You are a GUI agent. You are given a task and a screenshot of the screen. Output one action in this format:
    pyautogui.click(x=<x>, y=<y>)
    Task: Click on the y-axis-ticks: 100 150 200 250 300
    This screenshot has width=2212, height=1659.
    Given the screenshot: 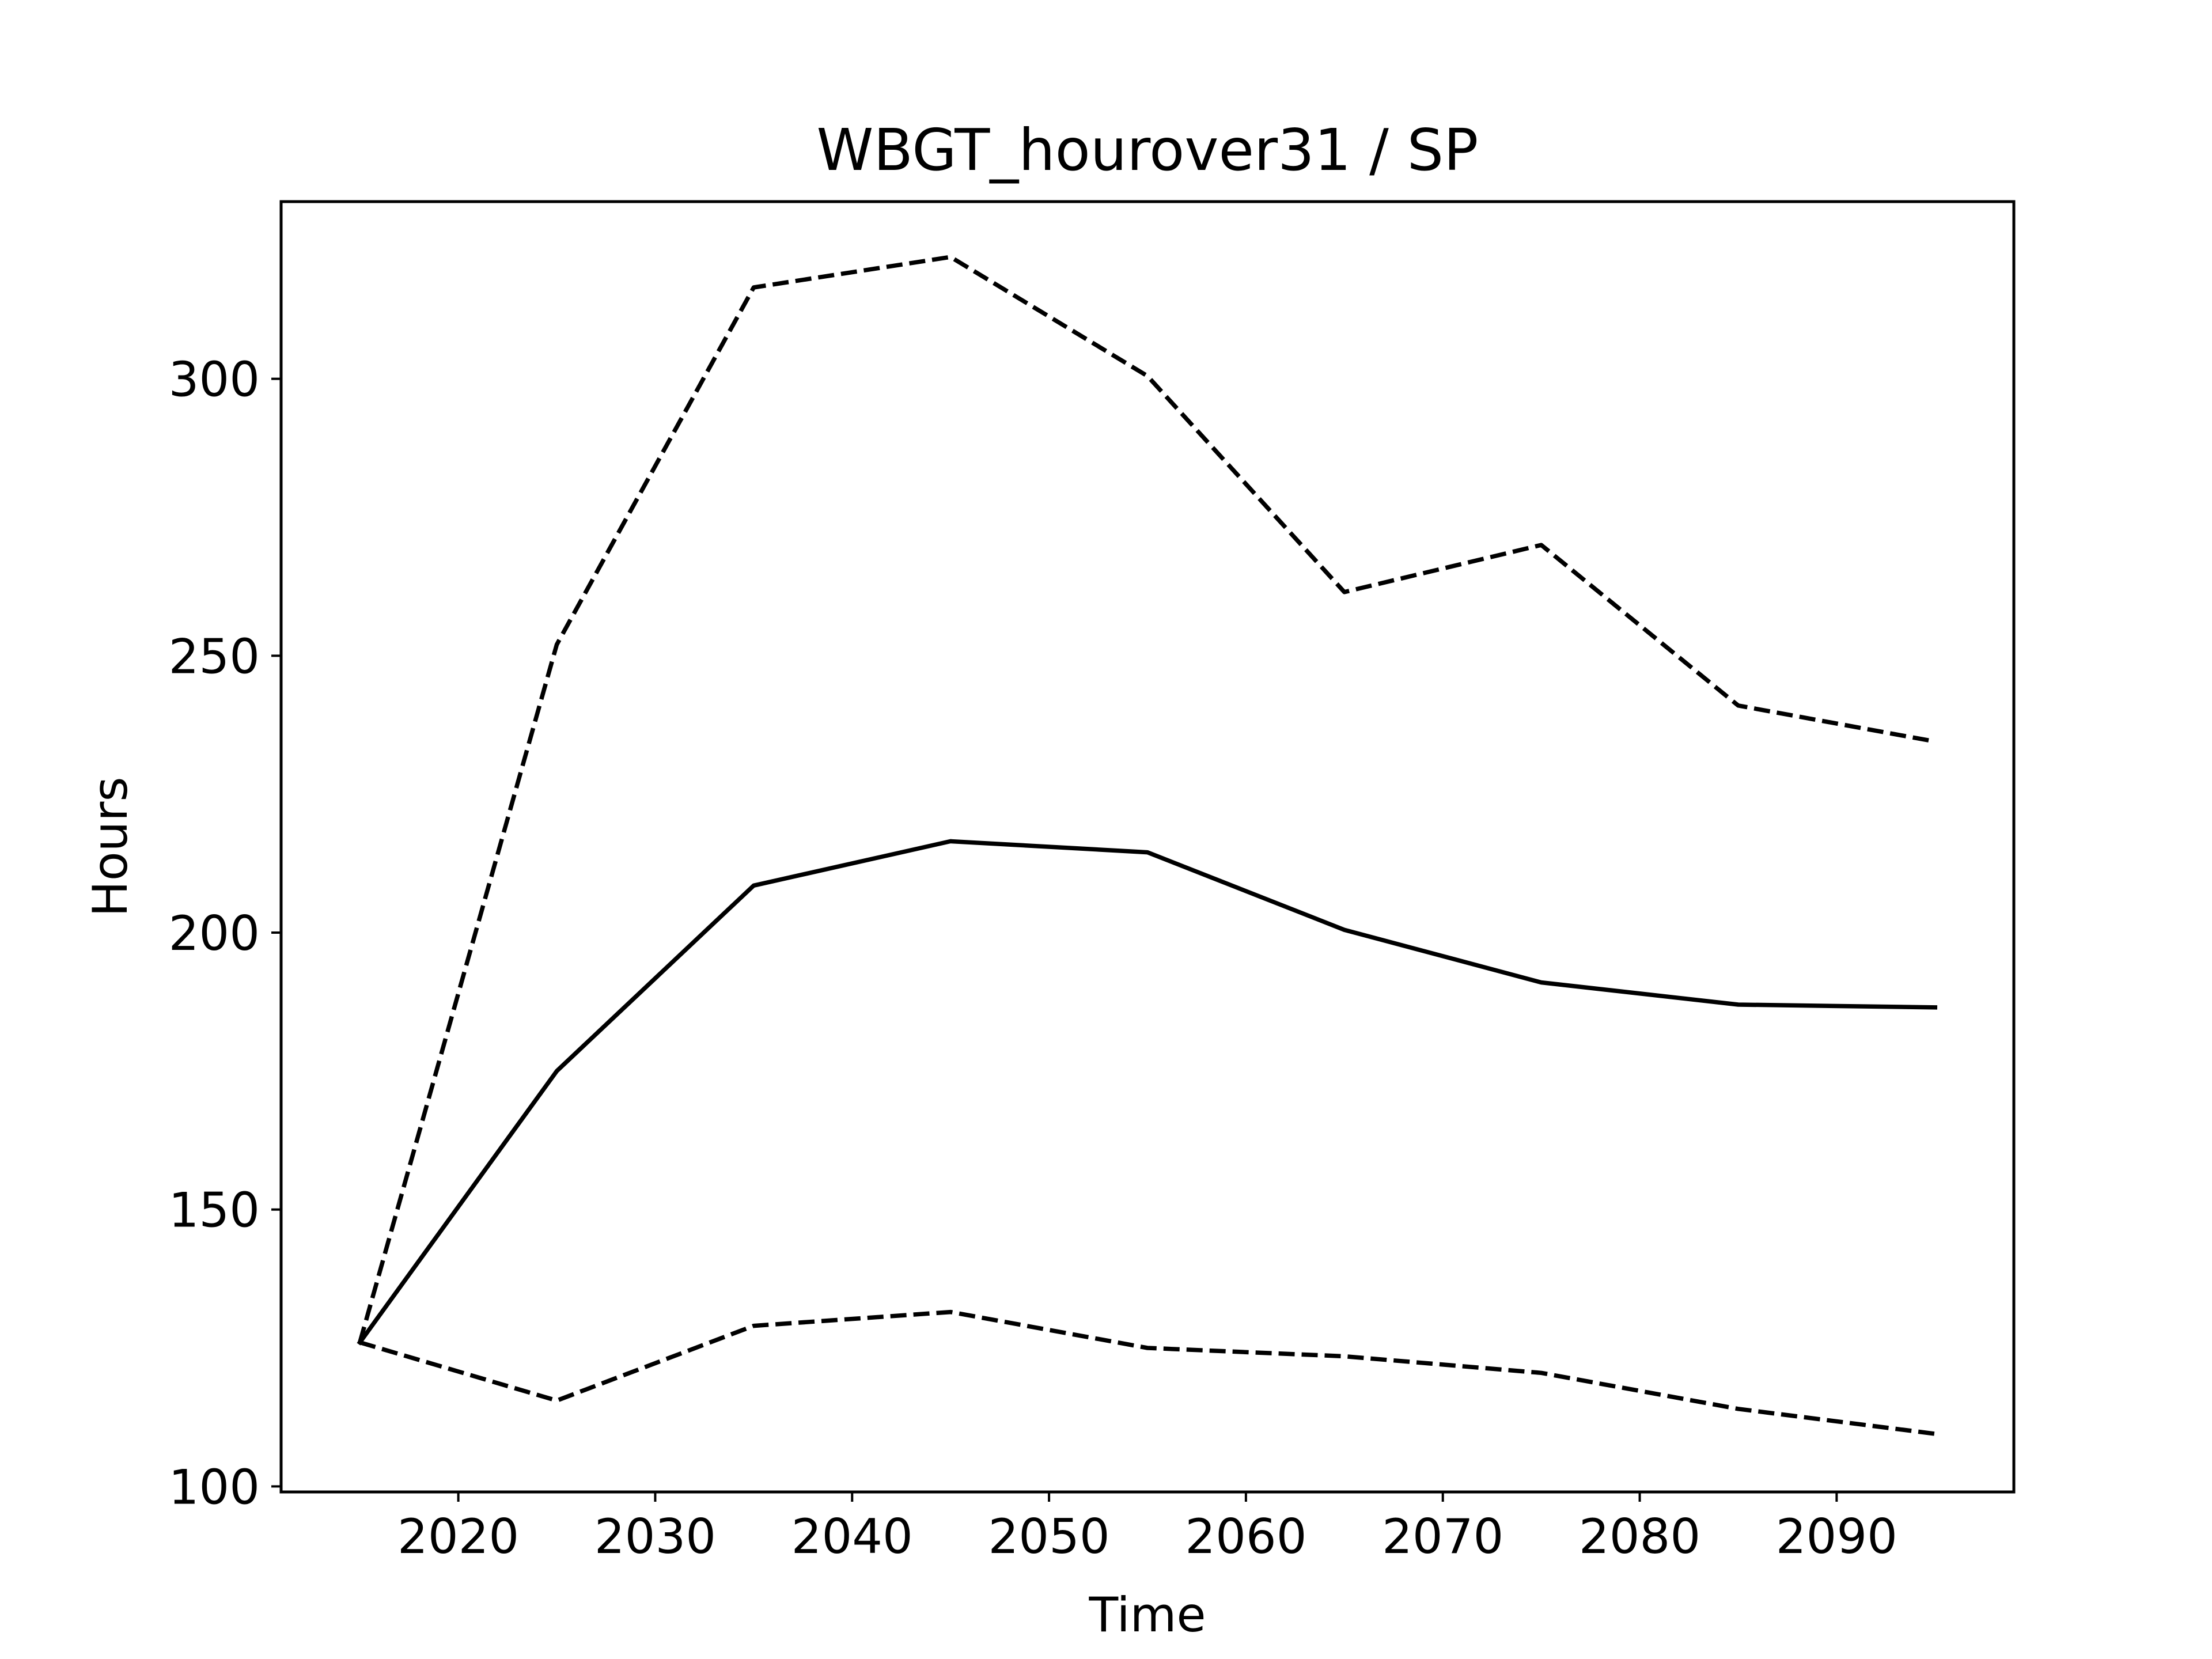 What is the action you would take?
    pyautogui.click(x=225, y=933)
    